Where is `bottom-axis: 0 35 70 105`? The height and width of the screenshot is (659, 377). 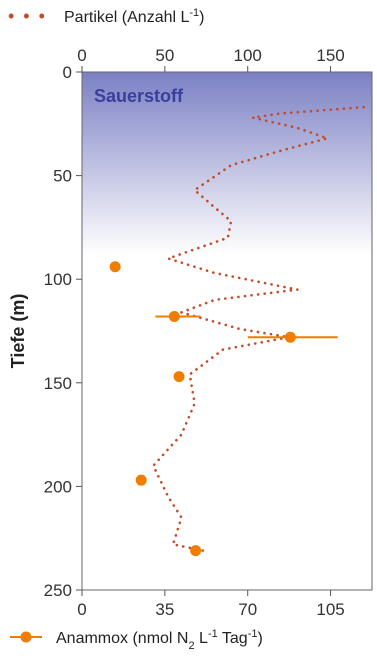 bottom-axis: 0 35 70 105 is located at coordinates (211, 604).